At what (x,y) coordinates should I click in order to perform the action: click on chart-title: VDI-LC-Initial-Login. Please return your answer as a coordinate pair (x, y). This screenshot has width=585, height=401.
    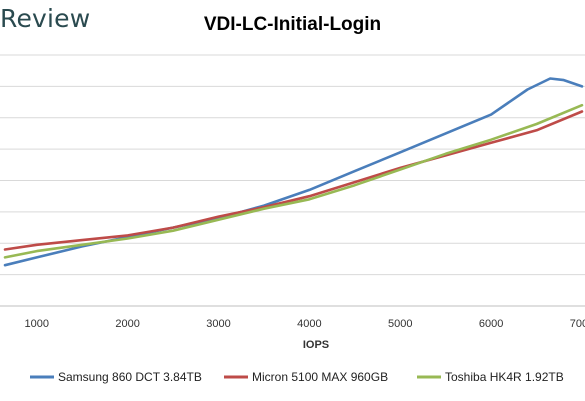
    Looking at the image, I should click on (292, 24).